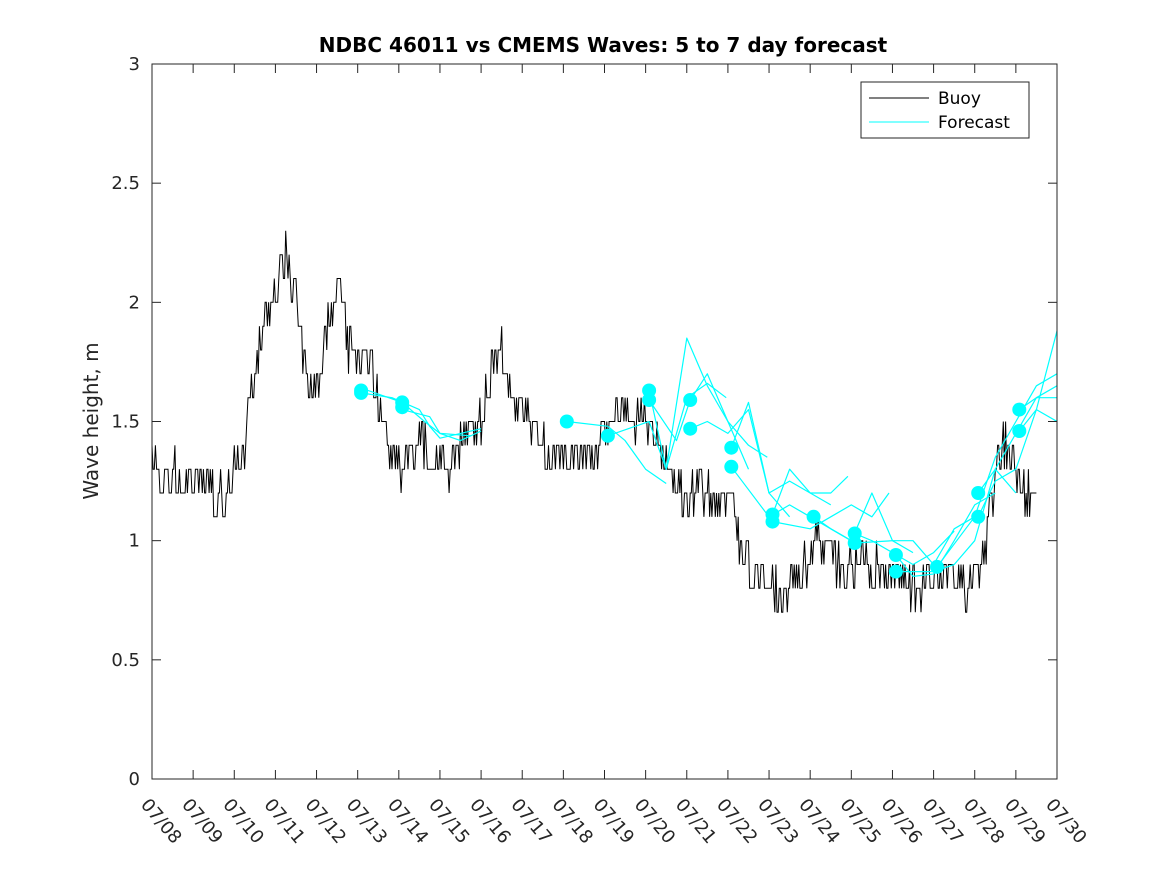  Describe the element at coordinates (134, 779) in the screenshot. I see `y-tick-label: 0` at that location.